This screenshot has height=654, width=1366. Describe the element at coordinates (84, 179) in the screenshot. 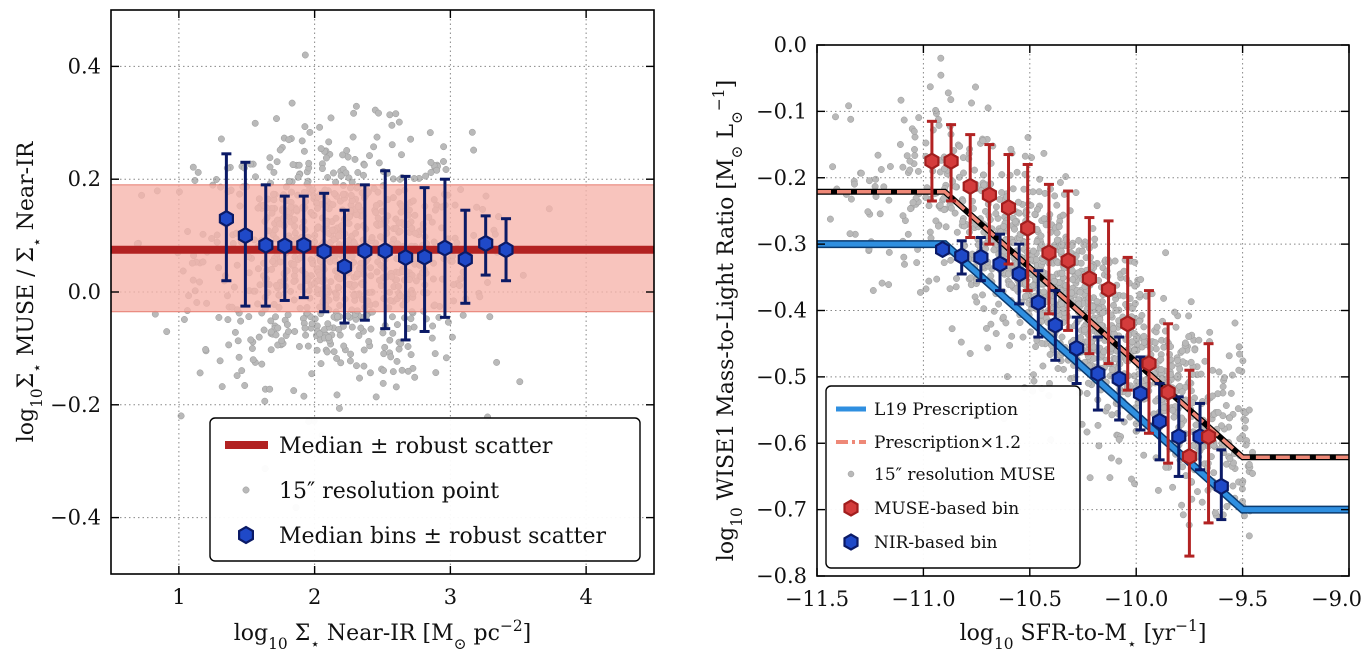

I see `y-tick-label: 0.2` at that location.